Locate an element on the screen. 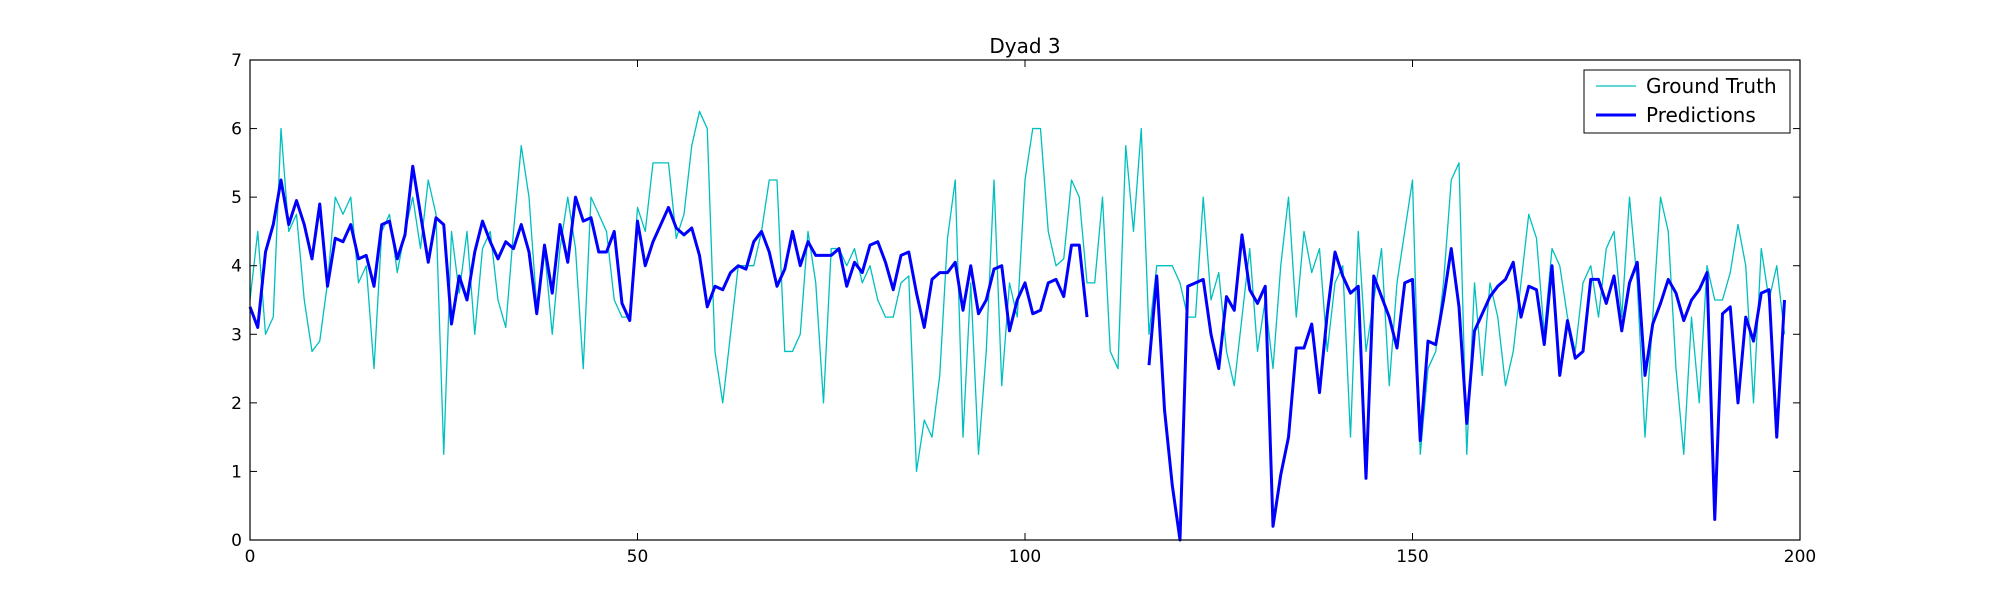 Image resolution: width=2000 pixels, height=600 pixels. x-tick-label: 0 is located at coordinates (250, 557).